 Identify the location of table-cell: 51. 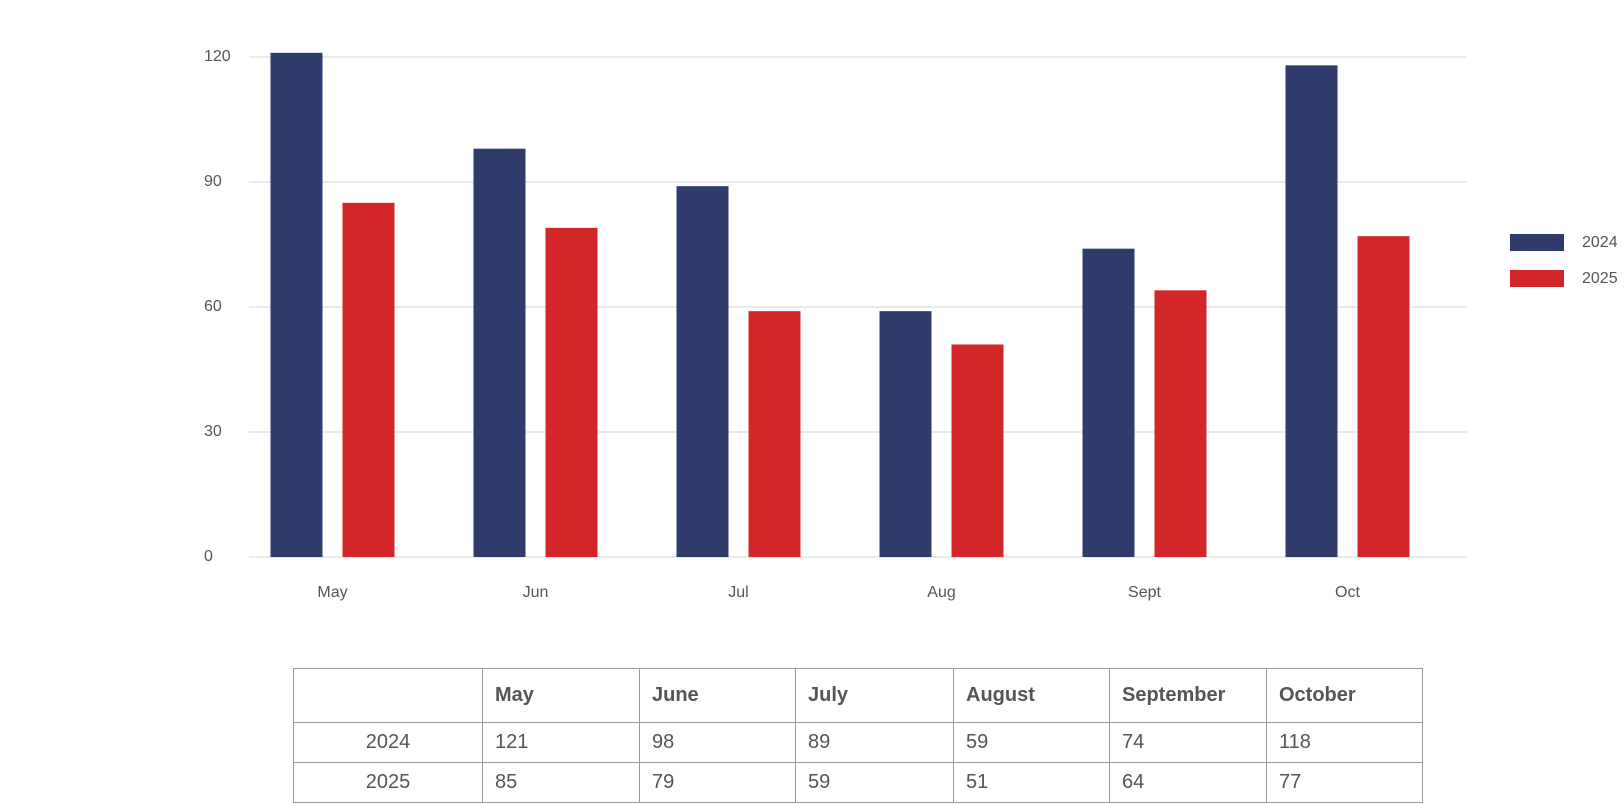
(1031, 782).